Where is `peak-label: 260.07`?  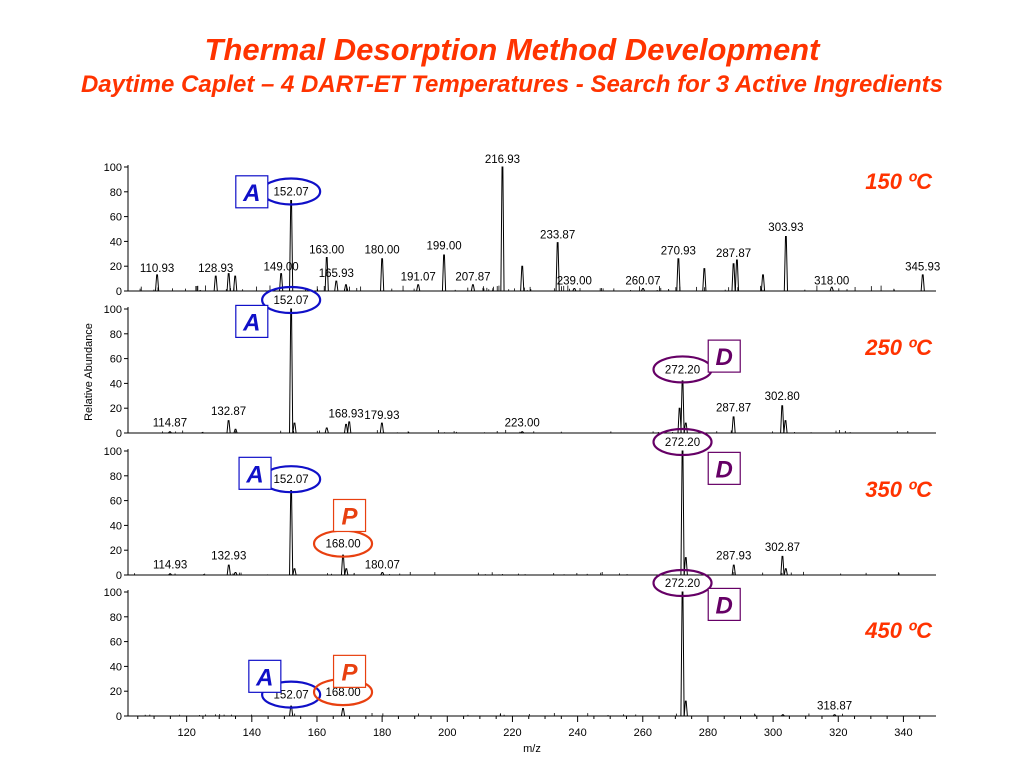 peak-label: 260.07 is located at coordinates (642, 281).